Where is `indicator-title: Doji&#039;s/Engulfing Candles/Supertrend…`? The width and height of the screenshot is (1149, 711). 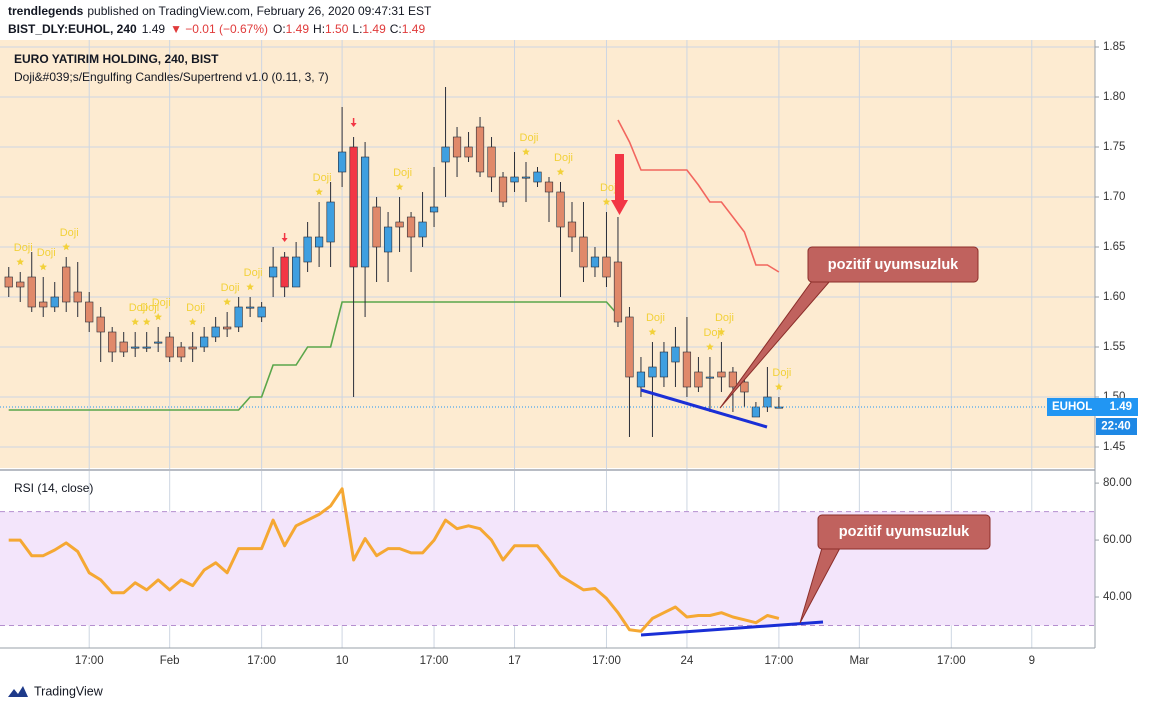 indicator-title: Doji&#039;s/Engulfing Candles/Supertrend… is located at coordinates (171, 77).